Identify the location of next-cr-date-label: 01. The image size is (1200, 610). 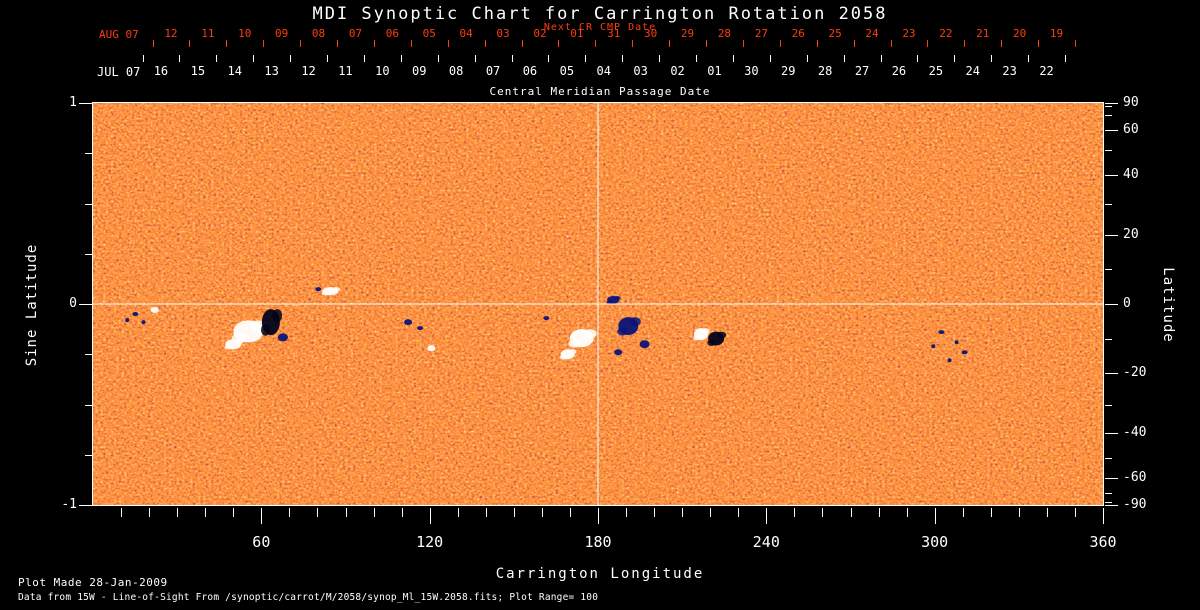
(577, 33).